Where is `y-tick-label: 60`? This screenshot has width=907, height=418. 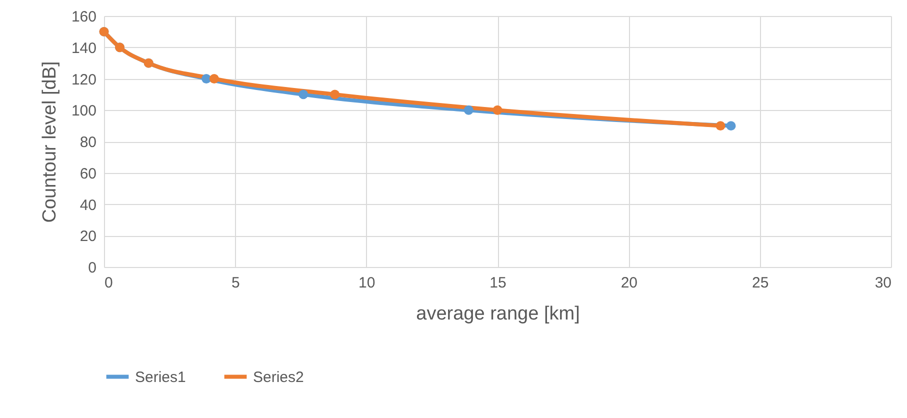
y-tick-label: 60 is located at coordinates (88, 173).